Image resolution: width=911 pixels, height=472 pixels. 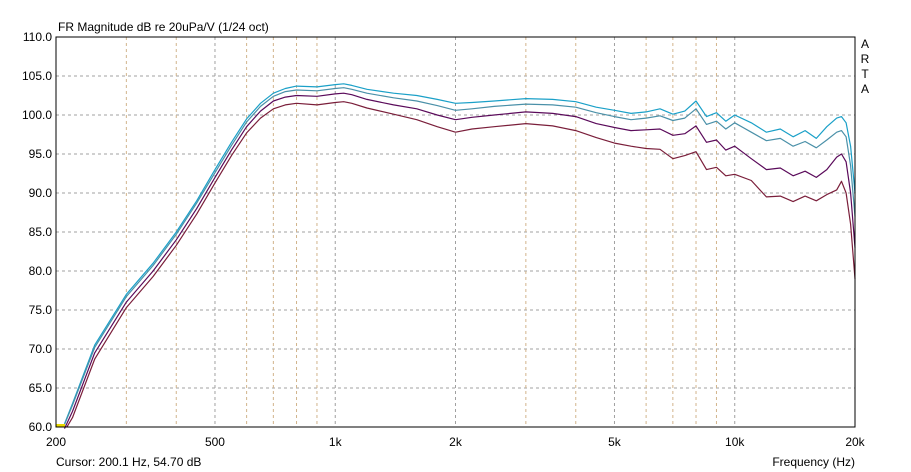 What do you see at coordinates (37, 37) in the screenshot?
I see `y-tick-label: 110.0` at bounding box center [37, 37].